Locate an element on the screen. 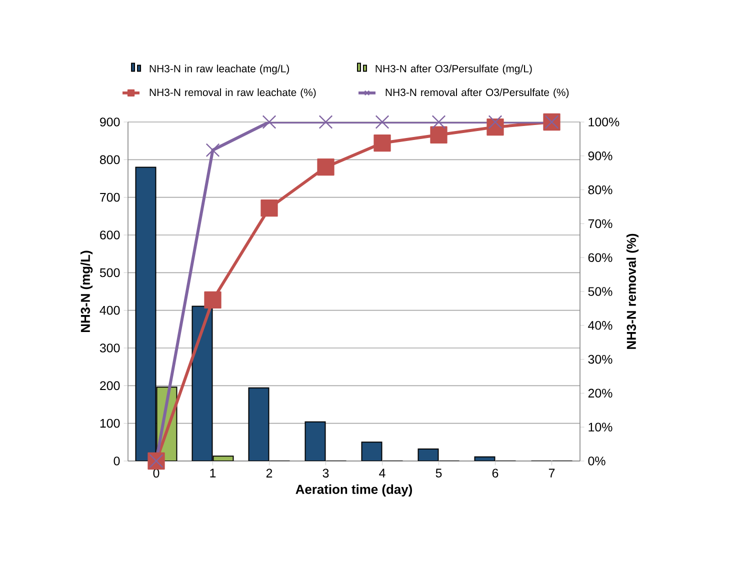  y-tick-label: 400 is located at coordinates (110, 310).